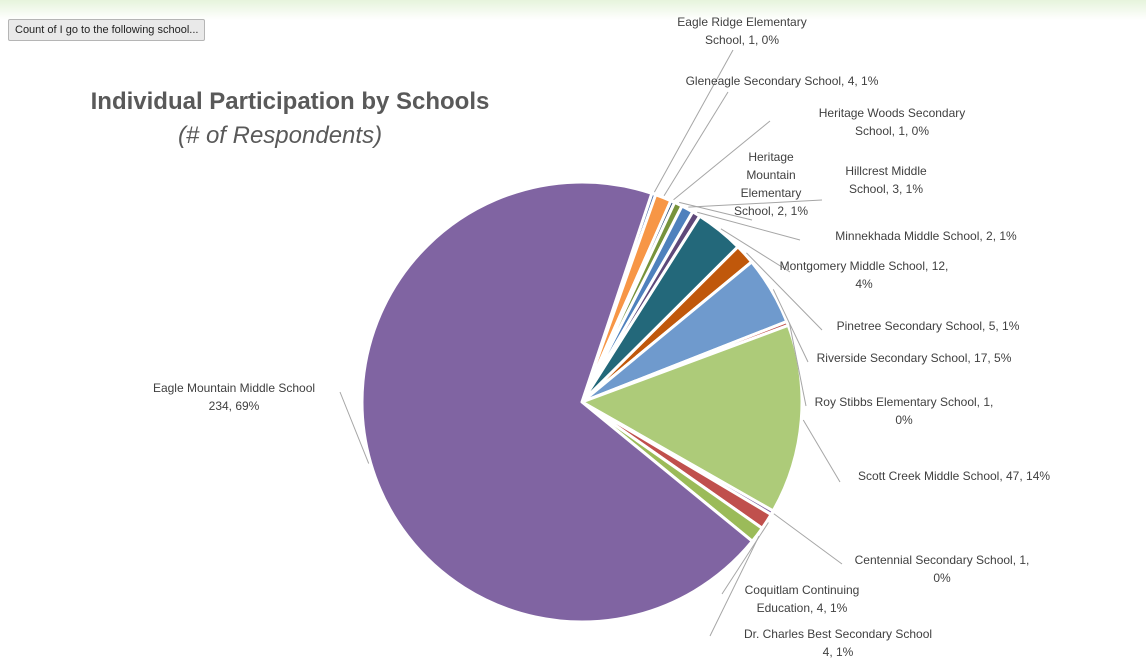 The height and width of the screenshot is (668, 1146). I want to click on data-label: Centennial Secondary School, 1, 0%, so click(942, 569).